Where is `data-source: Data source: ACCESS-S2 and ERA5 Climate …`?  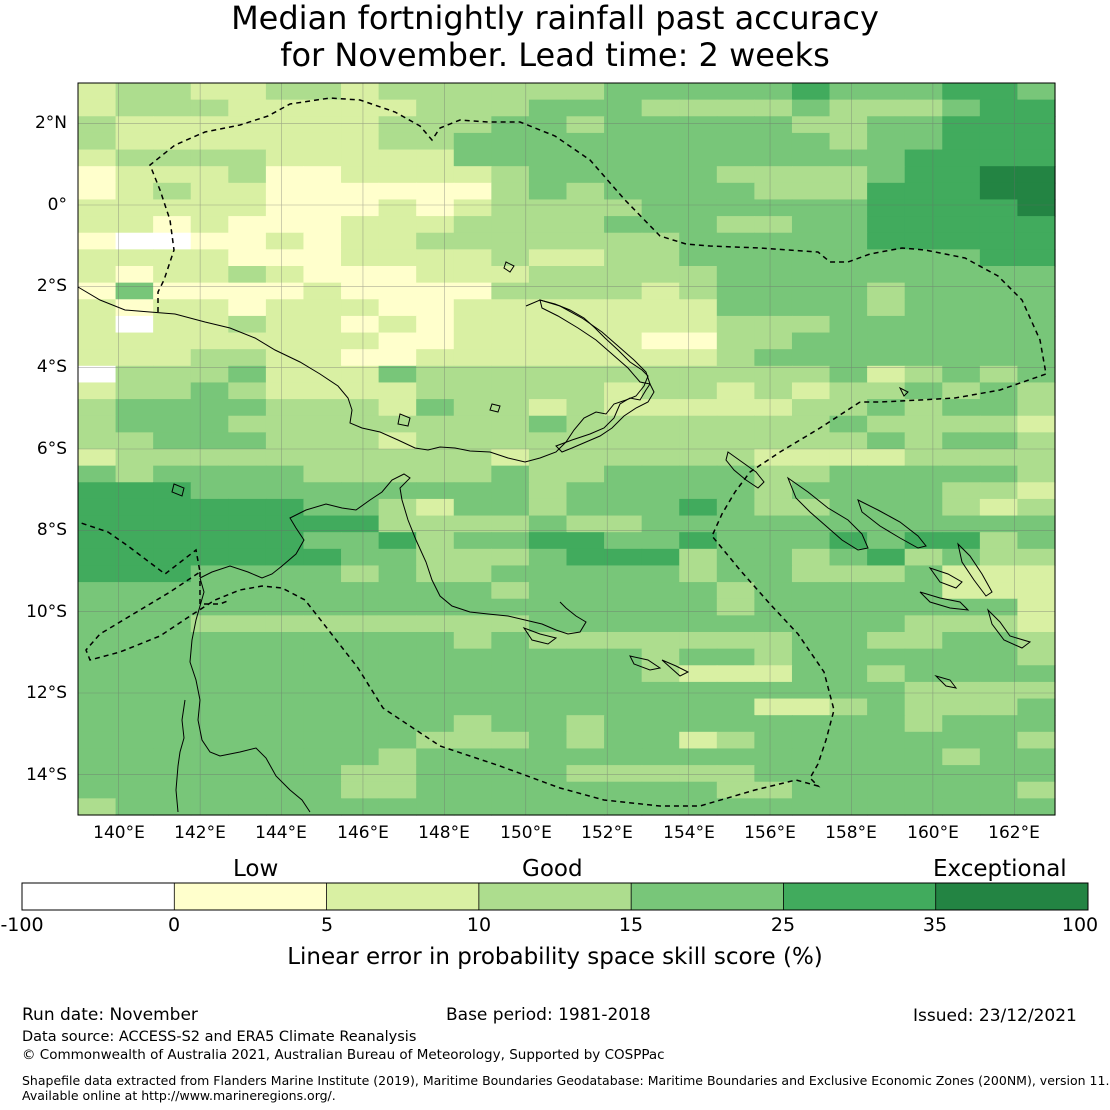
data-source: Data source: ACCESS-S2 and ERA5 Climate … is located at coordinates (219, 1037).